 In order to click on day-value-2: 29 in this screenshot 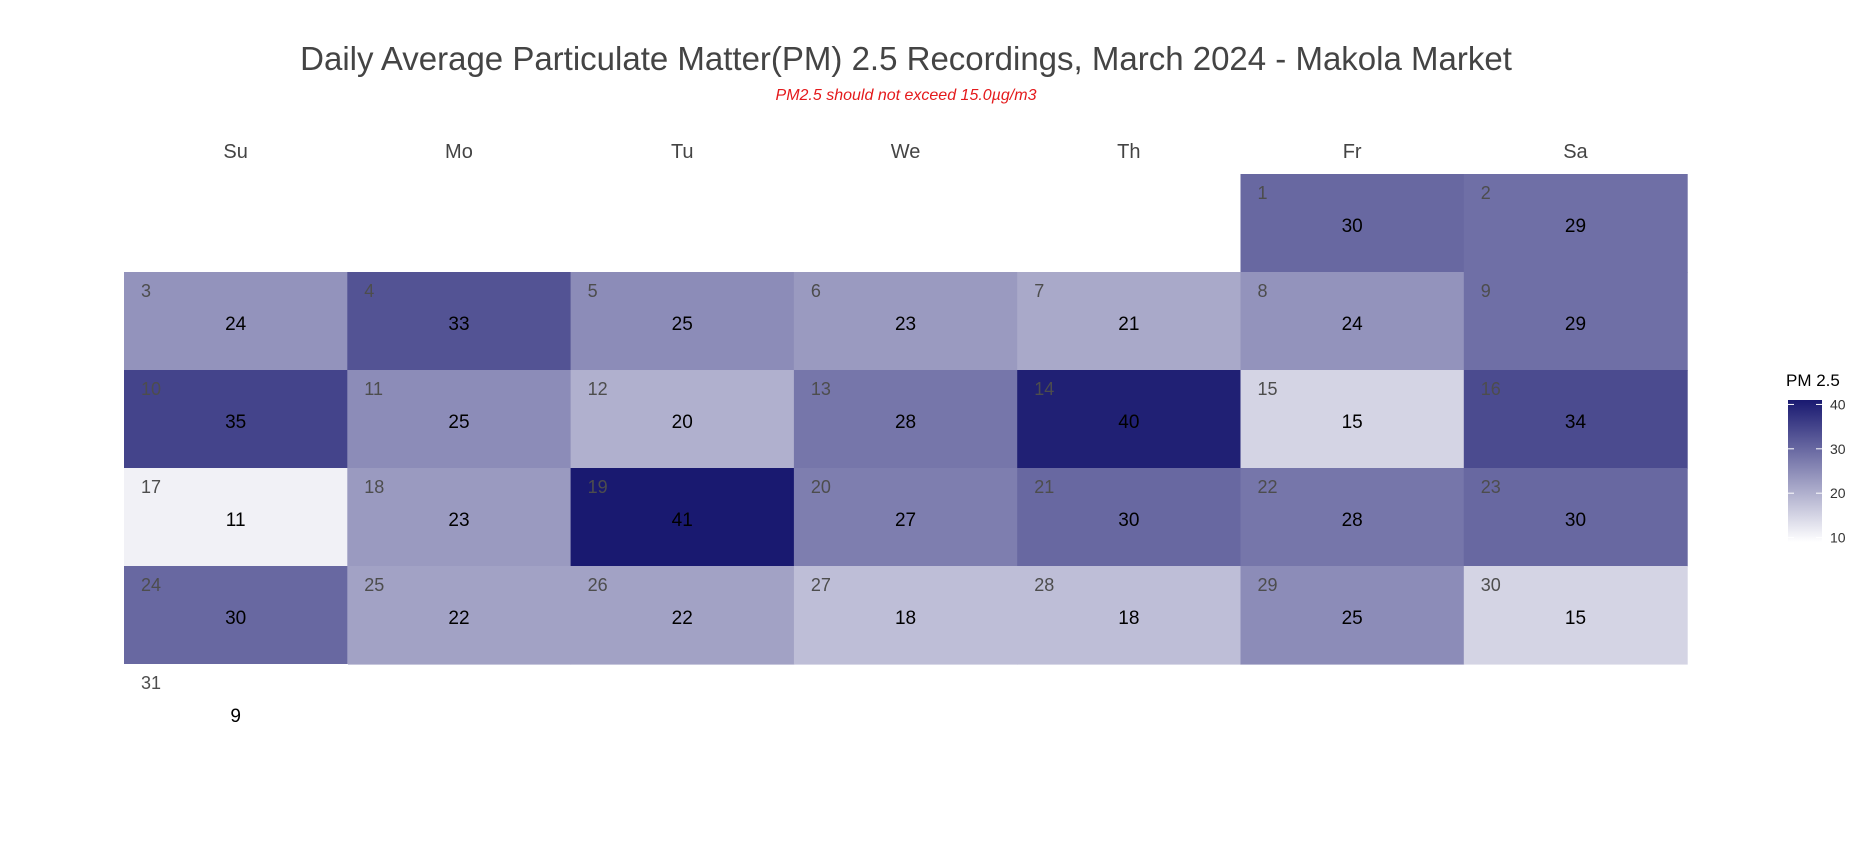, I will do `click(1575, 226)`.